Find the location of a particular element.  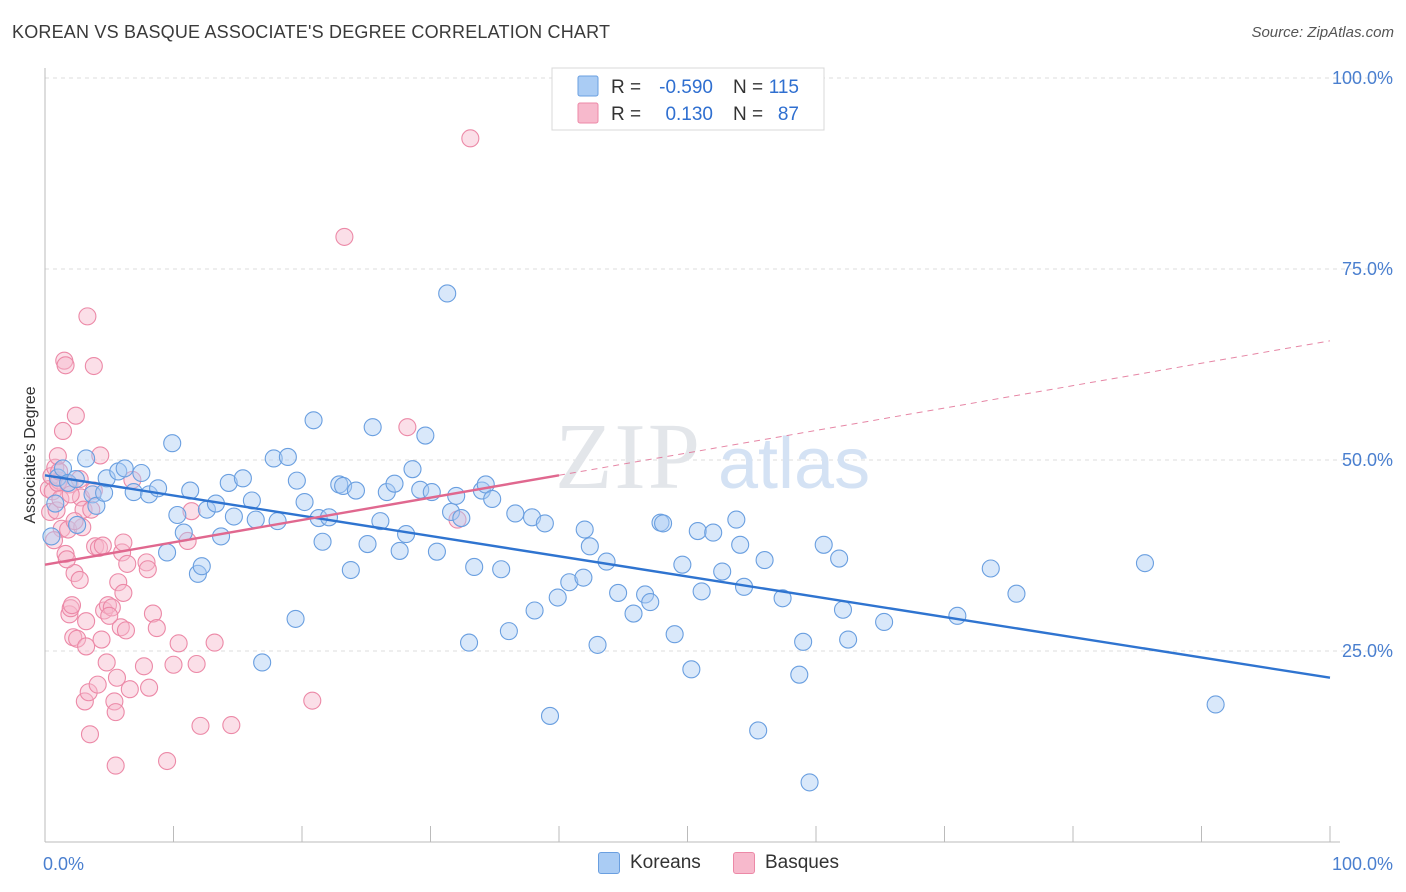

legend-basque-swatch is located at coordinates (588, 113).